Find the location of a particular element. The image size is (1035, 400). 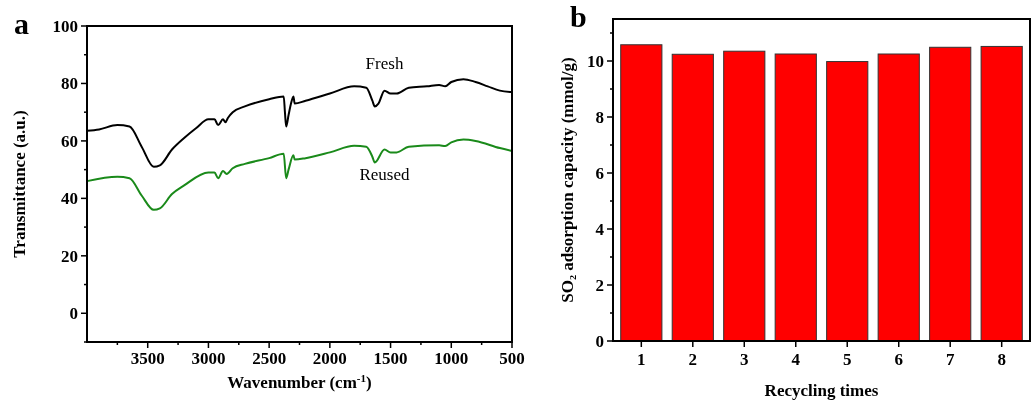

x-axis-title: Recycling times is located at coordinates (821, 390).